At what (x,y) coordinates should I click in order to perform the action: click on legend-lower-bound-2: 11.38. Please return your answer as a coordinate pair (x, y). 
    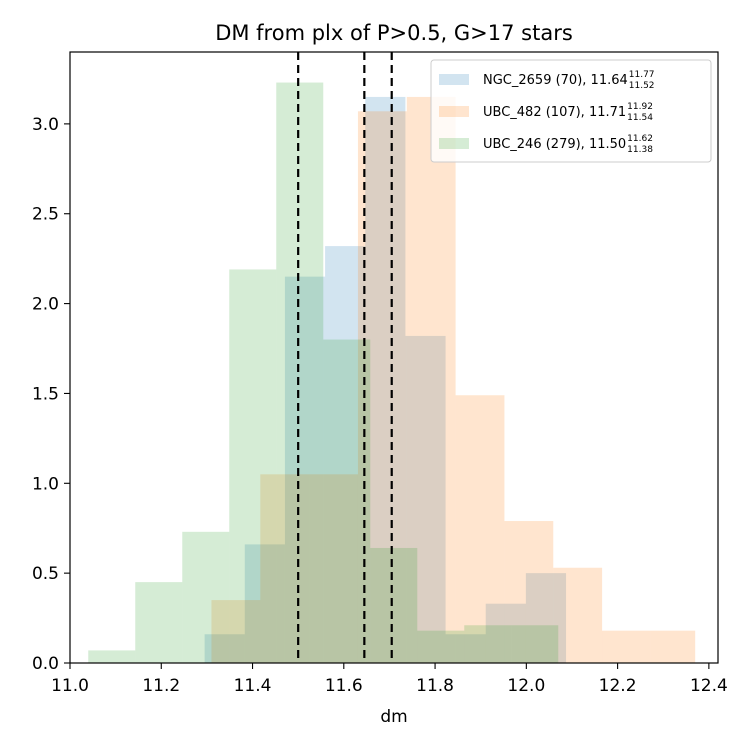
    Looking at the image, I should click on (640, 150).